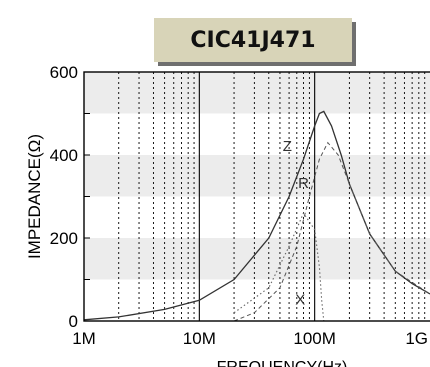 This screenshot has width=430, height=367. What do you see at coordinates (303, 183) in the screenshot?
I see `series-label-r: R` at bounding box center [303, 183].